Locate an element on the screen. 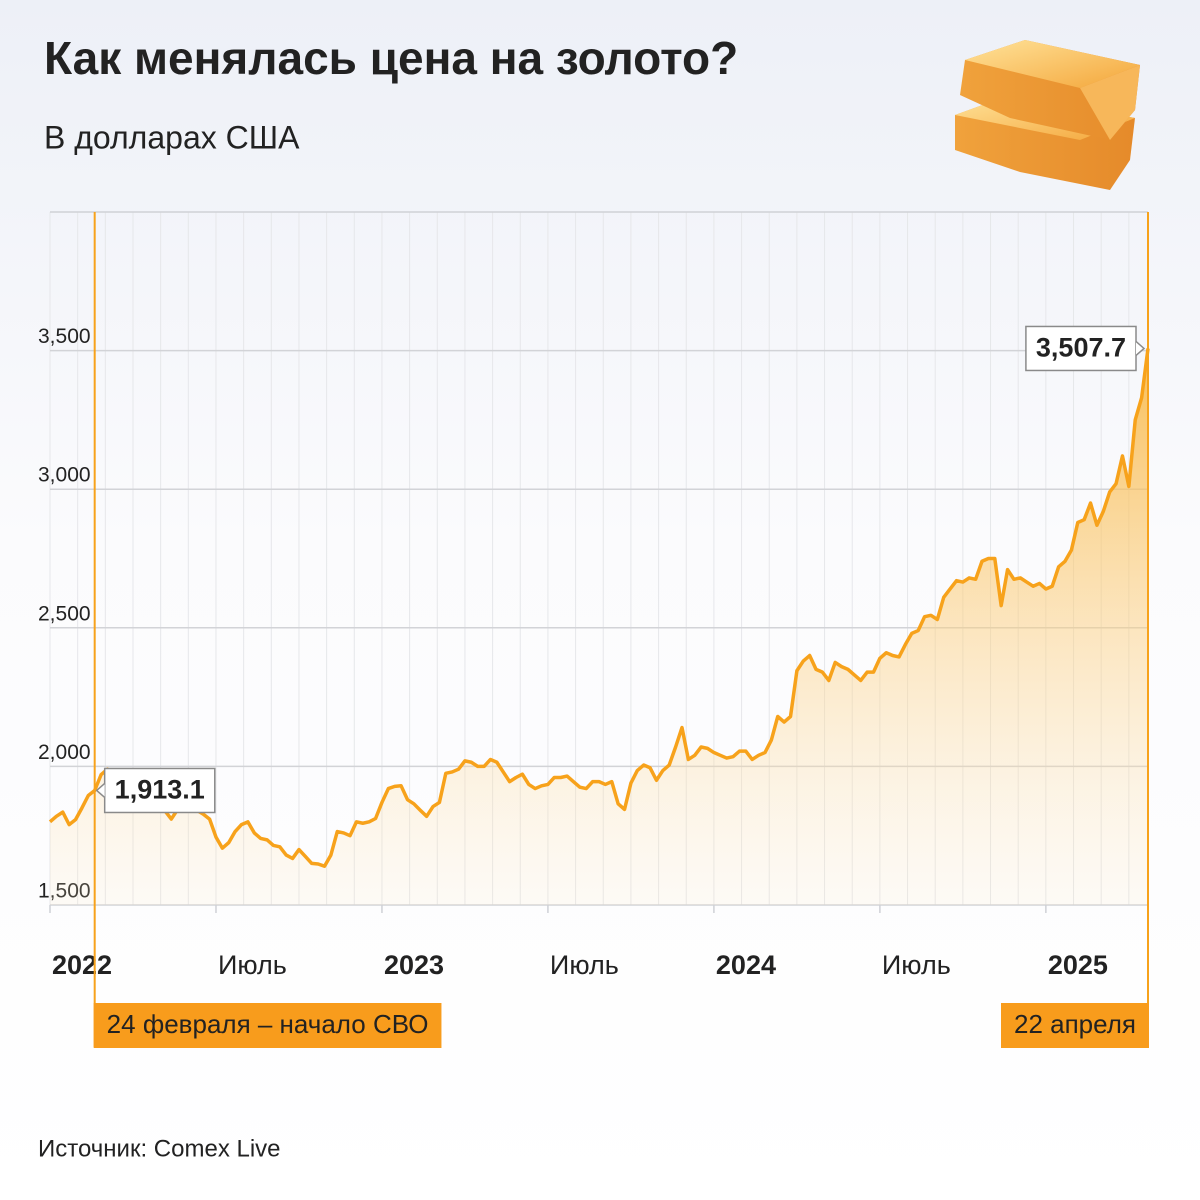 The image size is (1200, 1200). x-tick-label: 2025 is located at coordinates (1078, 965).